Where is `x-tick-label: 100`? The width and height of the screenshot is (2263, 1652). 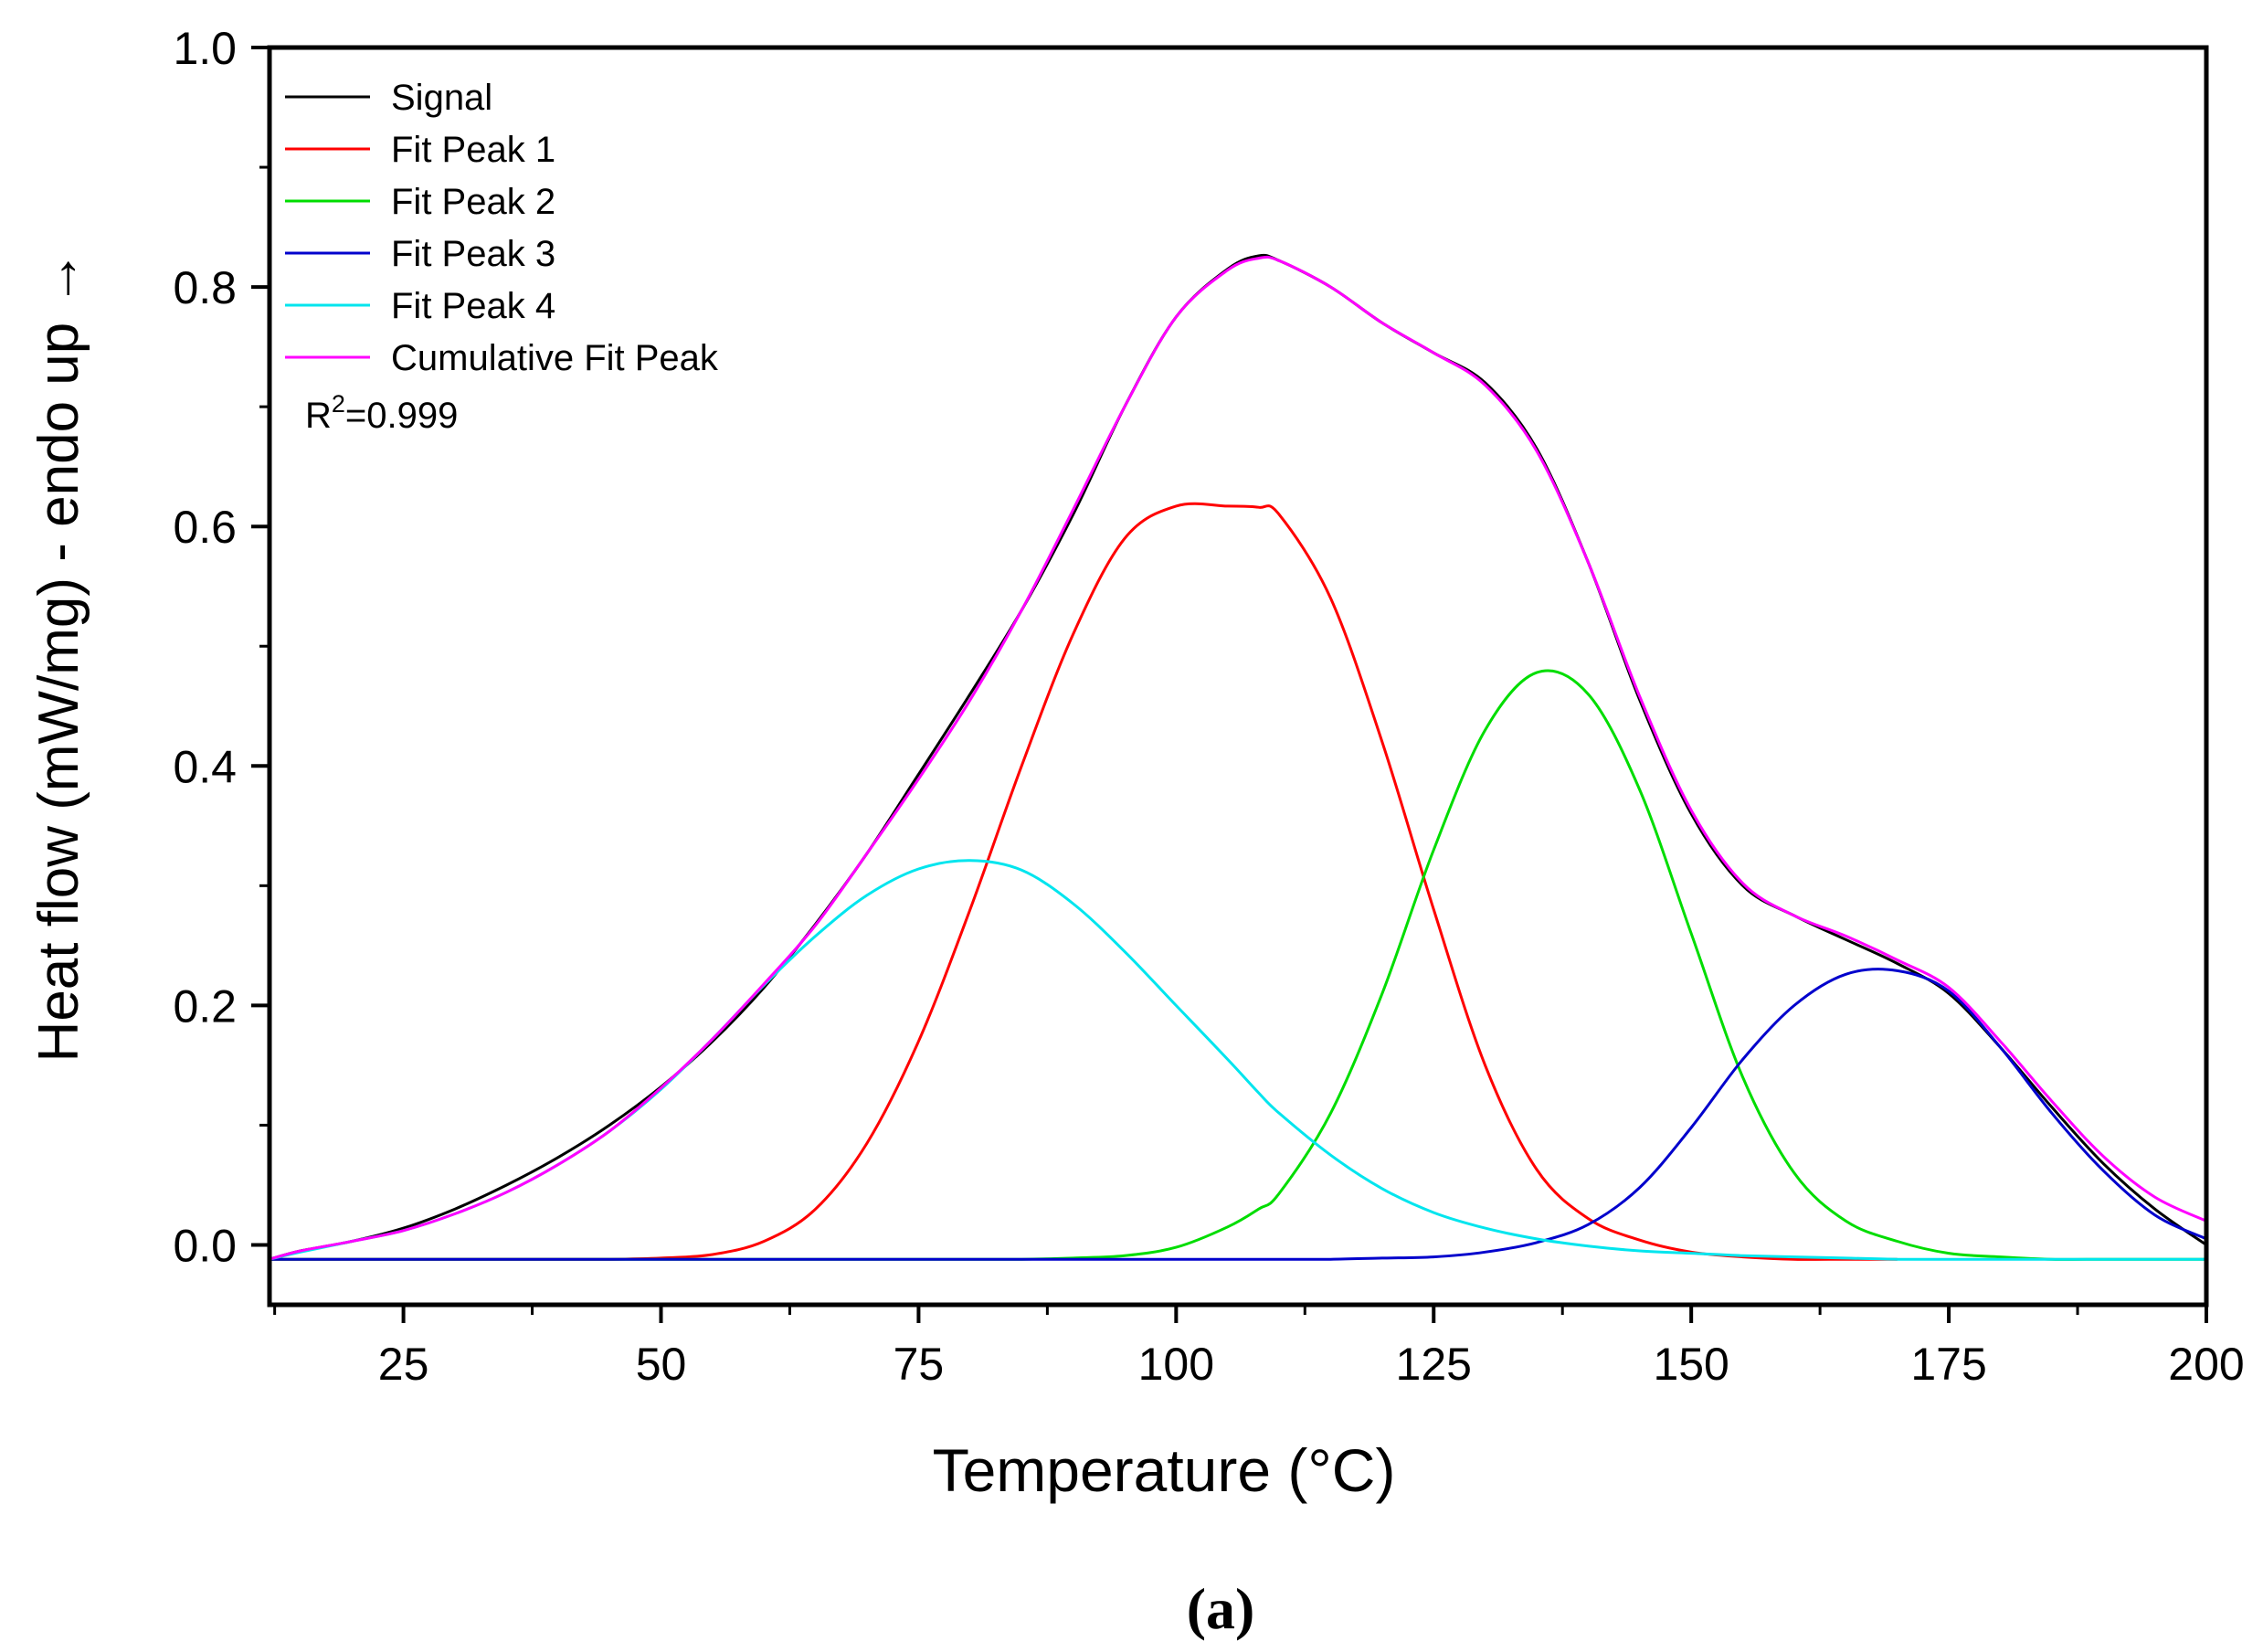 x-tick-label: 100 is located at coordinates (1176, 1365).